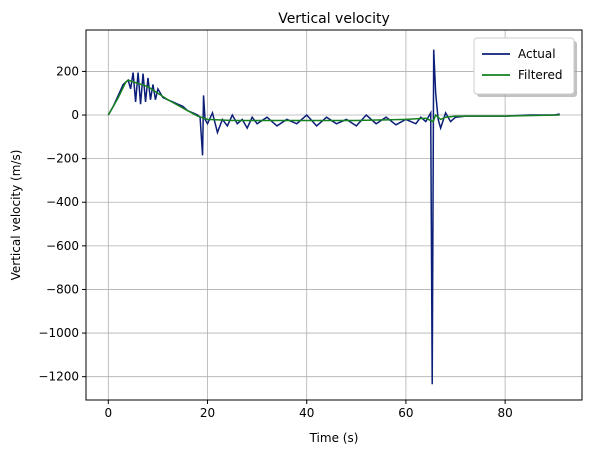 Image resolution: width=592 pixels, height=459 pixels. Describe the element at coordinates (58, 377) in the screenshot. I see `y-tick-label: −1200` at that location.